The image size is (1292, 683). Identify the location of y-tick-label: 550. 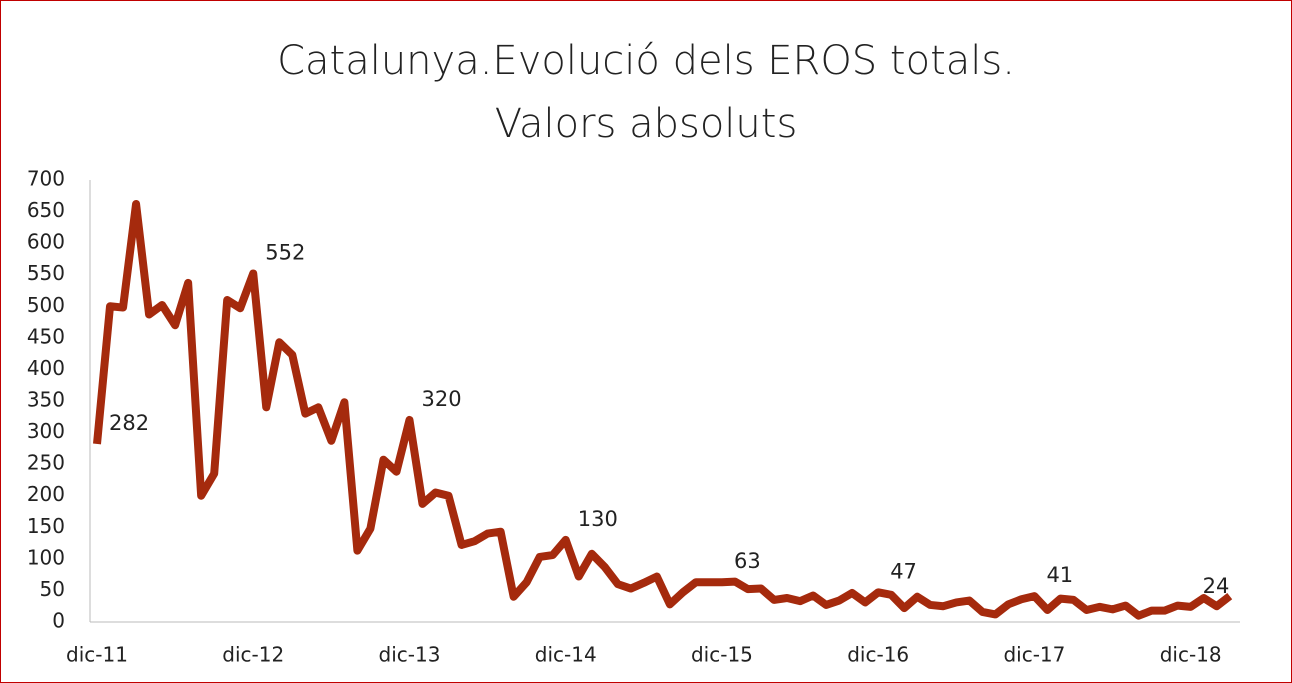
(46, 273).